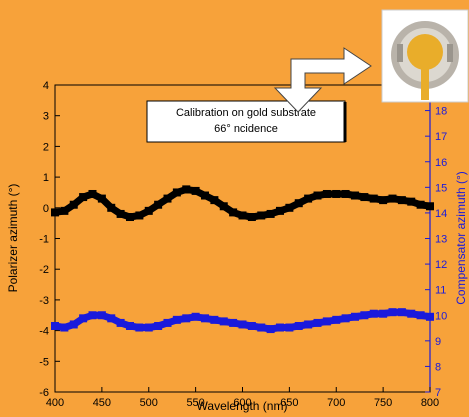  Describe the element at coordinates (46, 178) in the screenshot. I see `y-tick-label-left: 1` at that location.